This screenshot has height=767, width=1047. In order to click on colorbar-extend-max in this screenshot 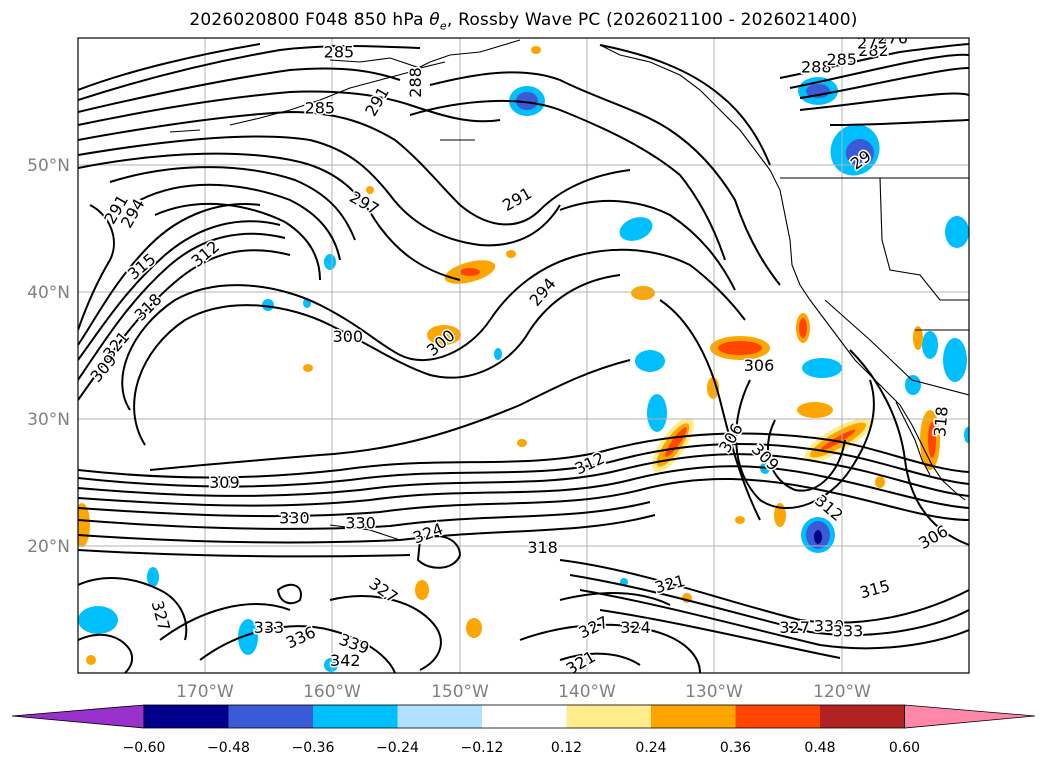, I will do `click(970, 716)`.